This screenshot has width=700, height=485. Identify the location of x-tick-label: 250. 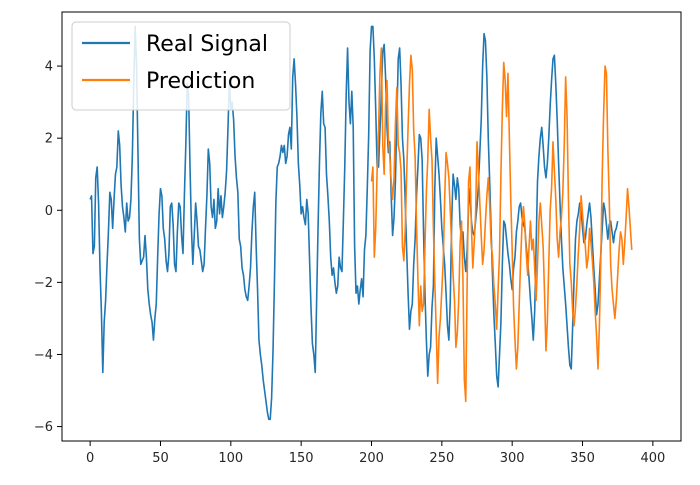
(441, 458).